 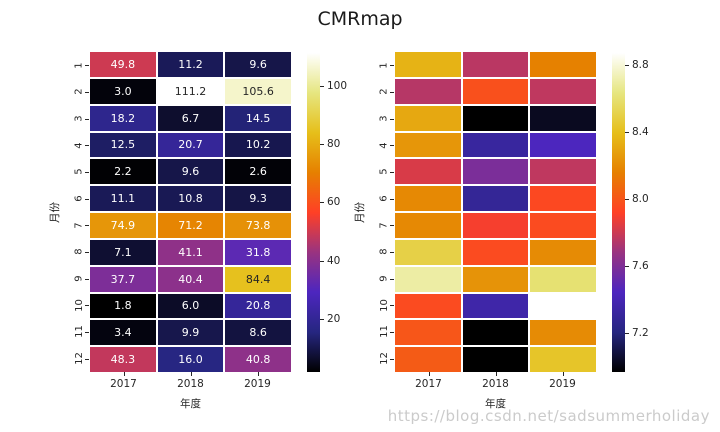 What do you see at coordinates (258, 145) in the screenshot?
I see `heatmap-cell: 10.2` at bounding box center [258, 145].